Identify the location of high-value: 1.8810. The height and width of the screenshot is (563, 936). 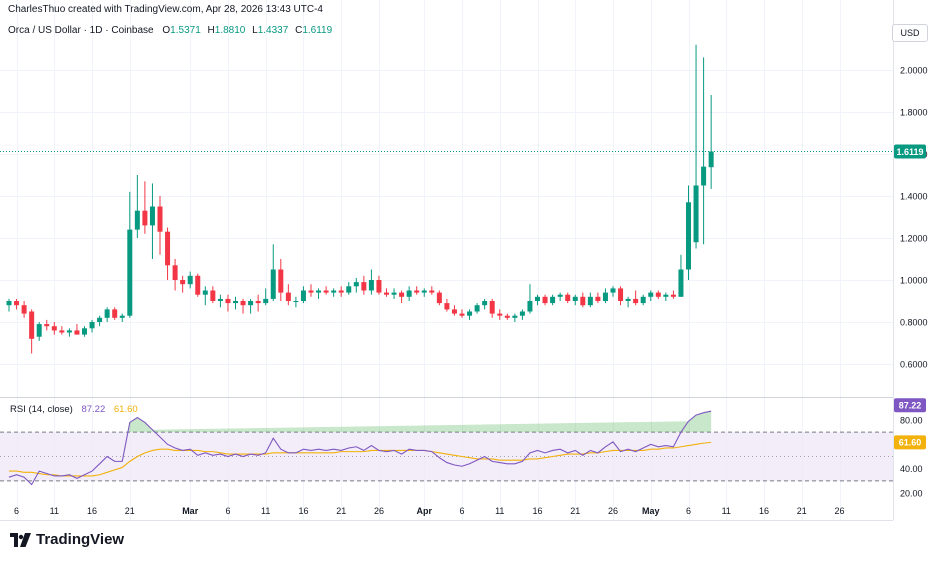
(230, 30).